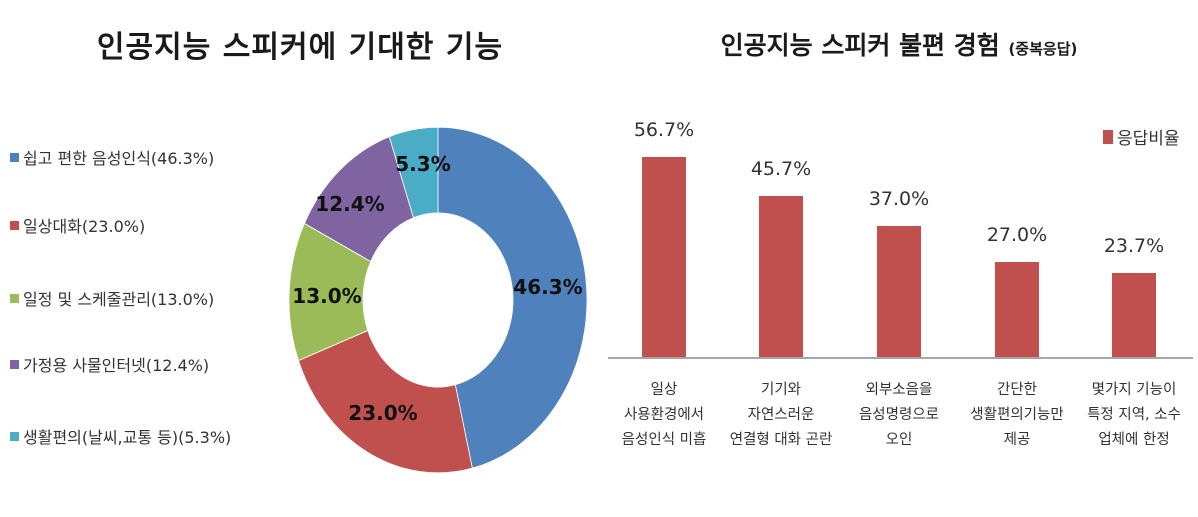  What do you see at coordinates (664, 415) in the screenshot?
I see `x-axis-label-line: 사용환경에서` at bounding box center [664, 415].